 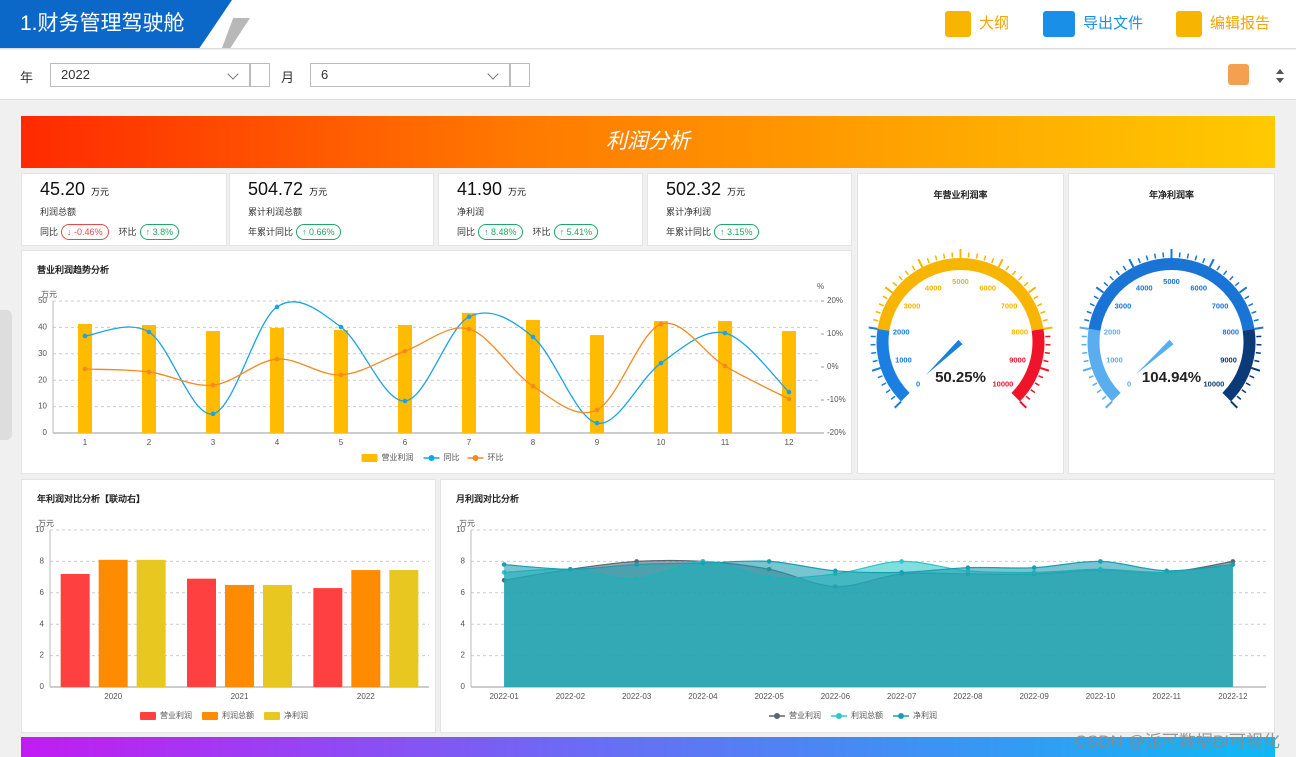 What do you see at coordinates (1228, 360) in the screenshot?
I see `gauge-tick-label: 9000` at bounding box center [1228, 360].